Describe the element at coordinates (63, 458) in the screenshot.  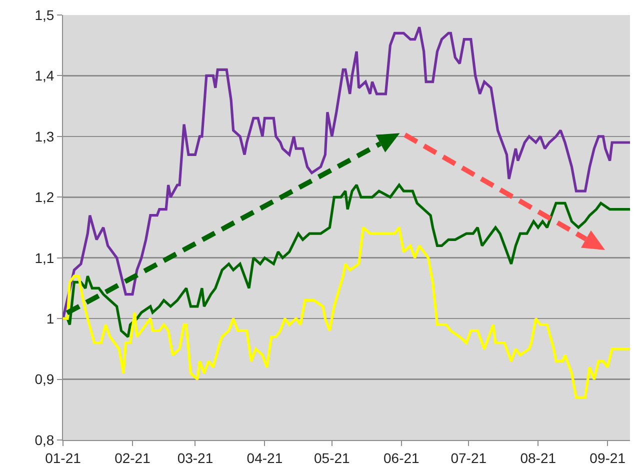
I see `x-tick-label: 01-21` at that location.